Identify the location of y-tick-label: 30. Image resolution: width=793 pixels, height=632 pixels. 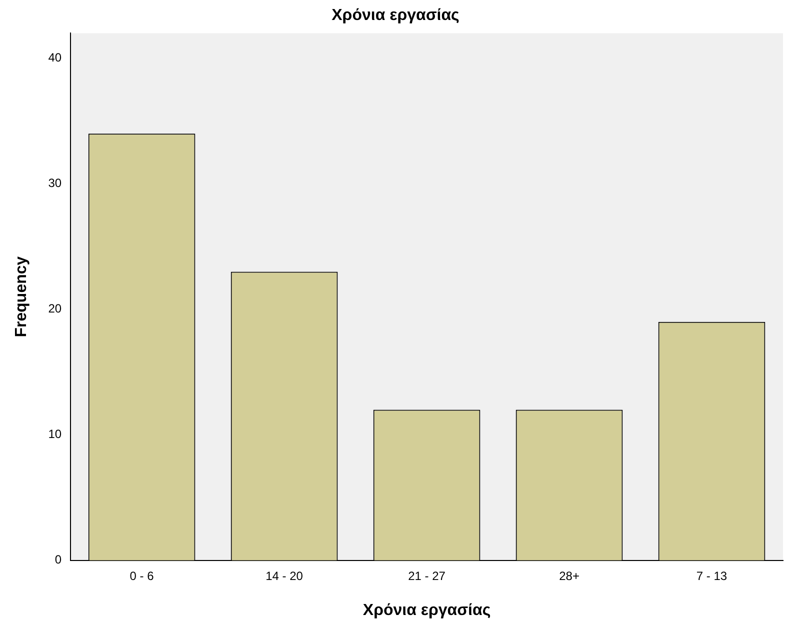
(55, 183).